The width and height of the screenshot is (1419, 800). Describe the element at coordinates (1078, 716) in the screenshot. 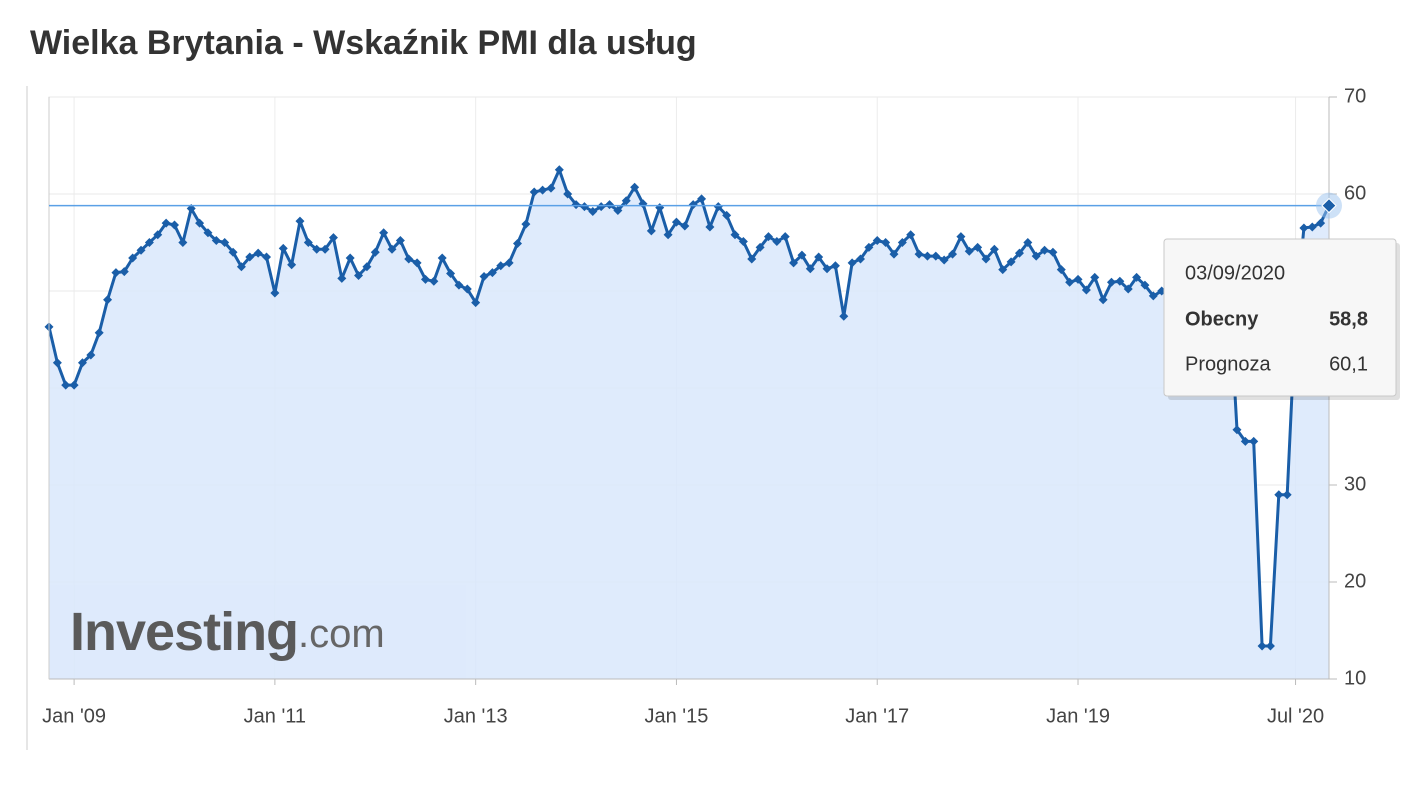

I see `x-tick-label: Jan '19` at that location.